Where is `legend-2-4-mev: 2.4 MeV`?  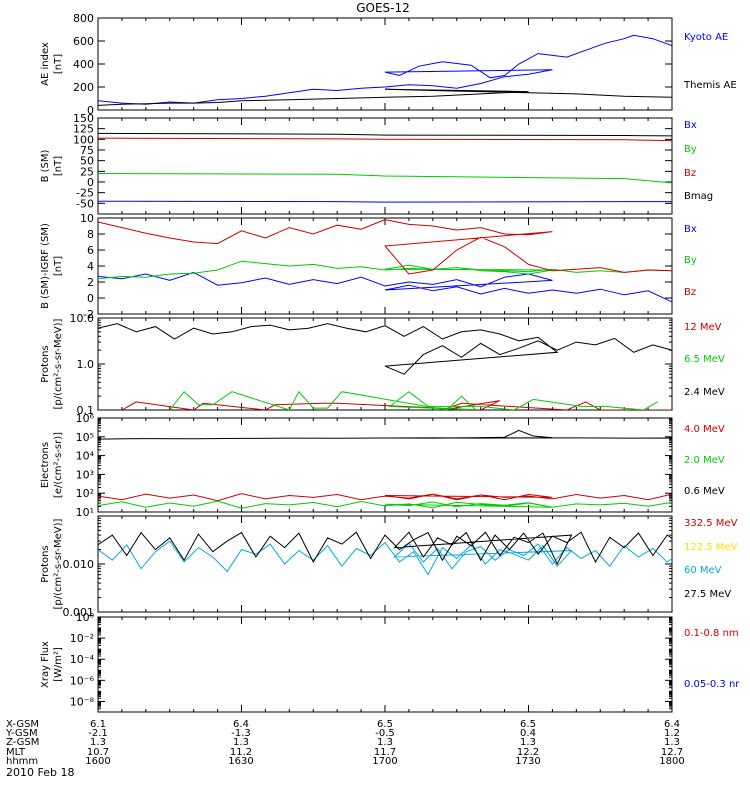
legend-2-4-mev: 2.4 MeV is located at coordinates (704, 392).